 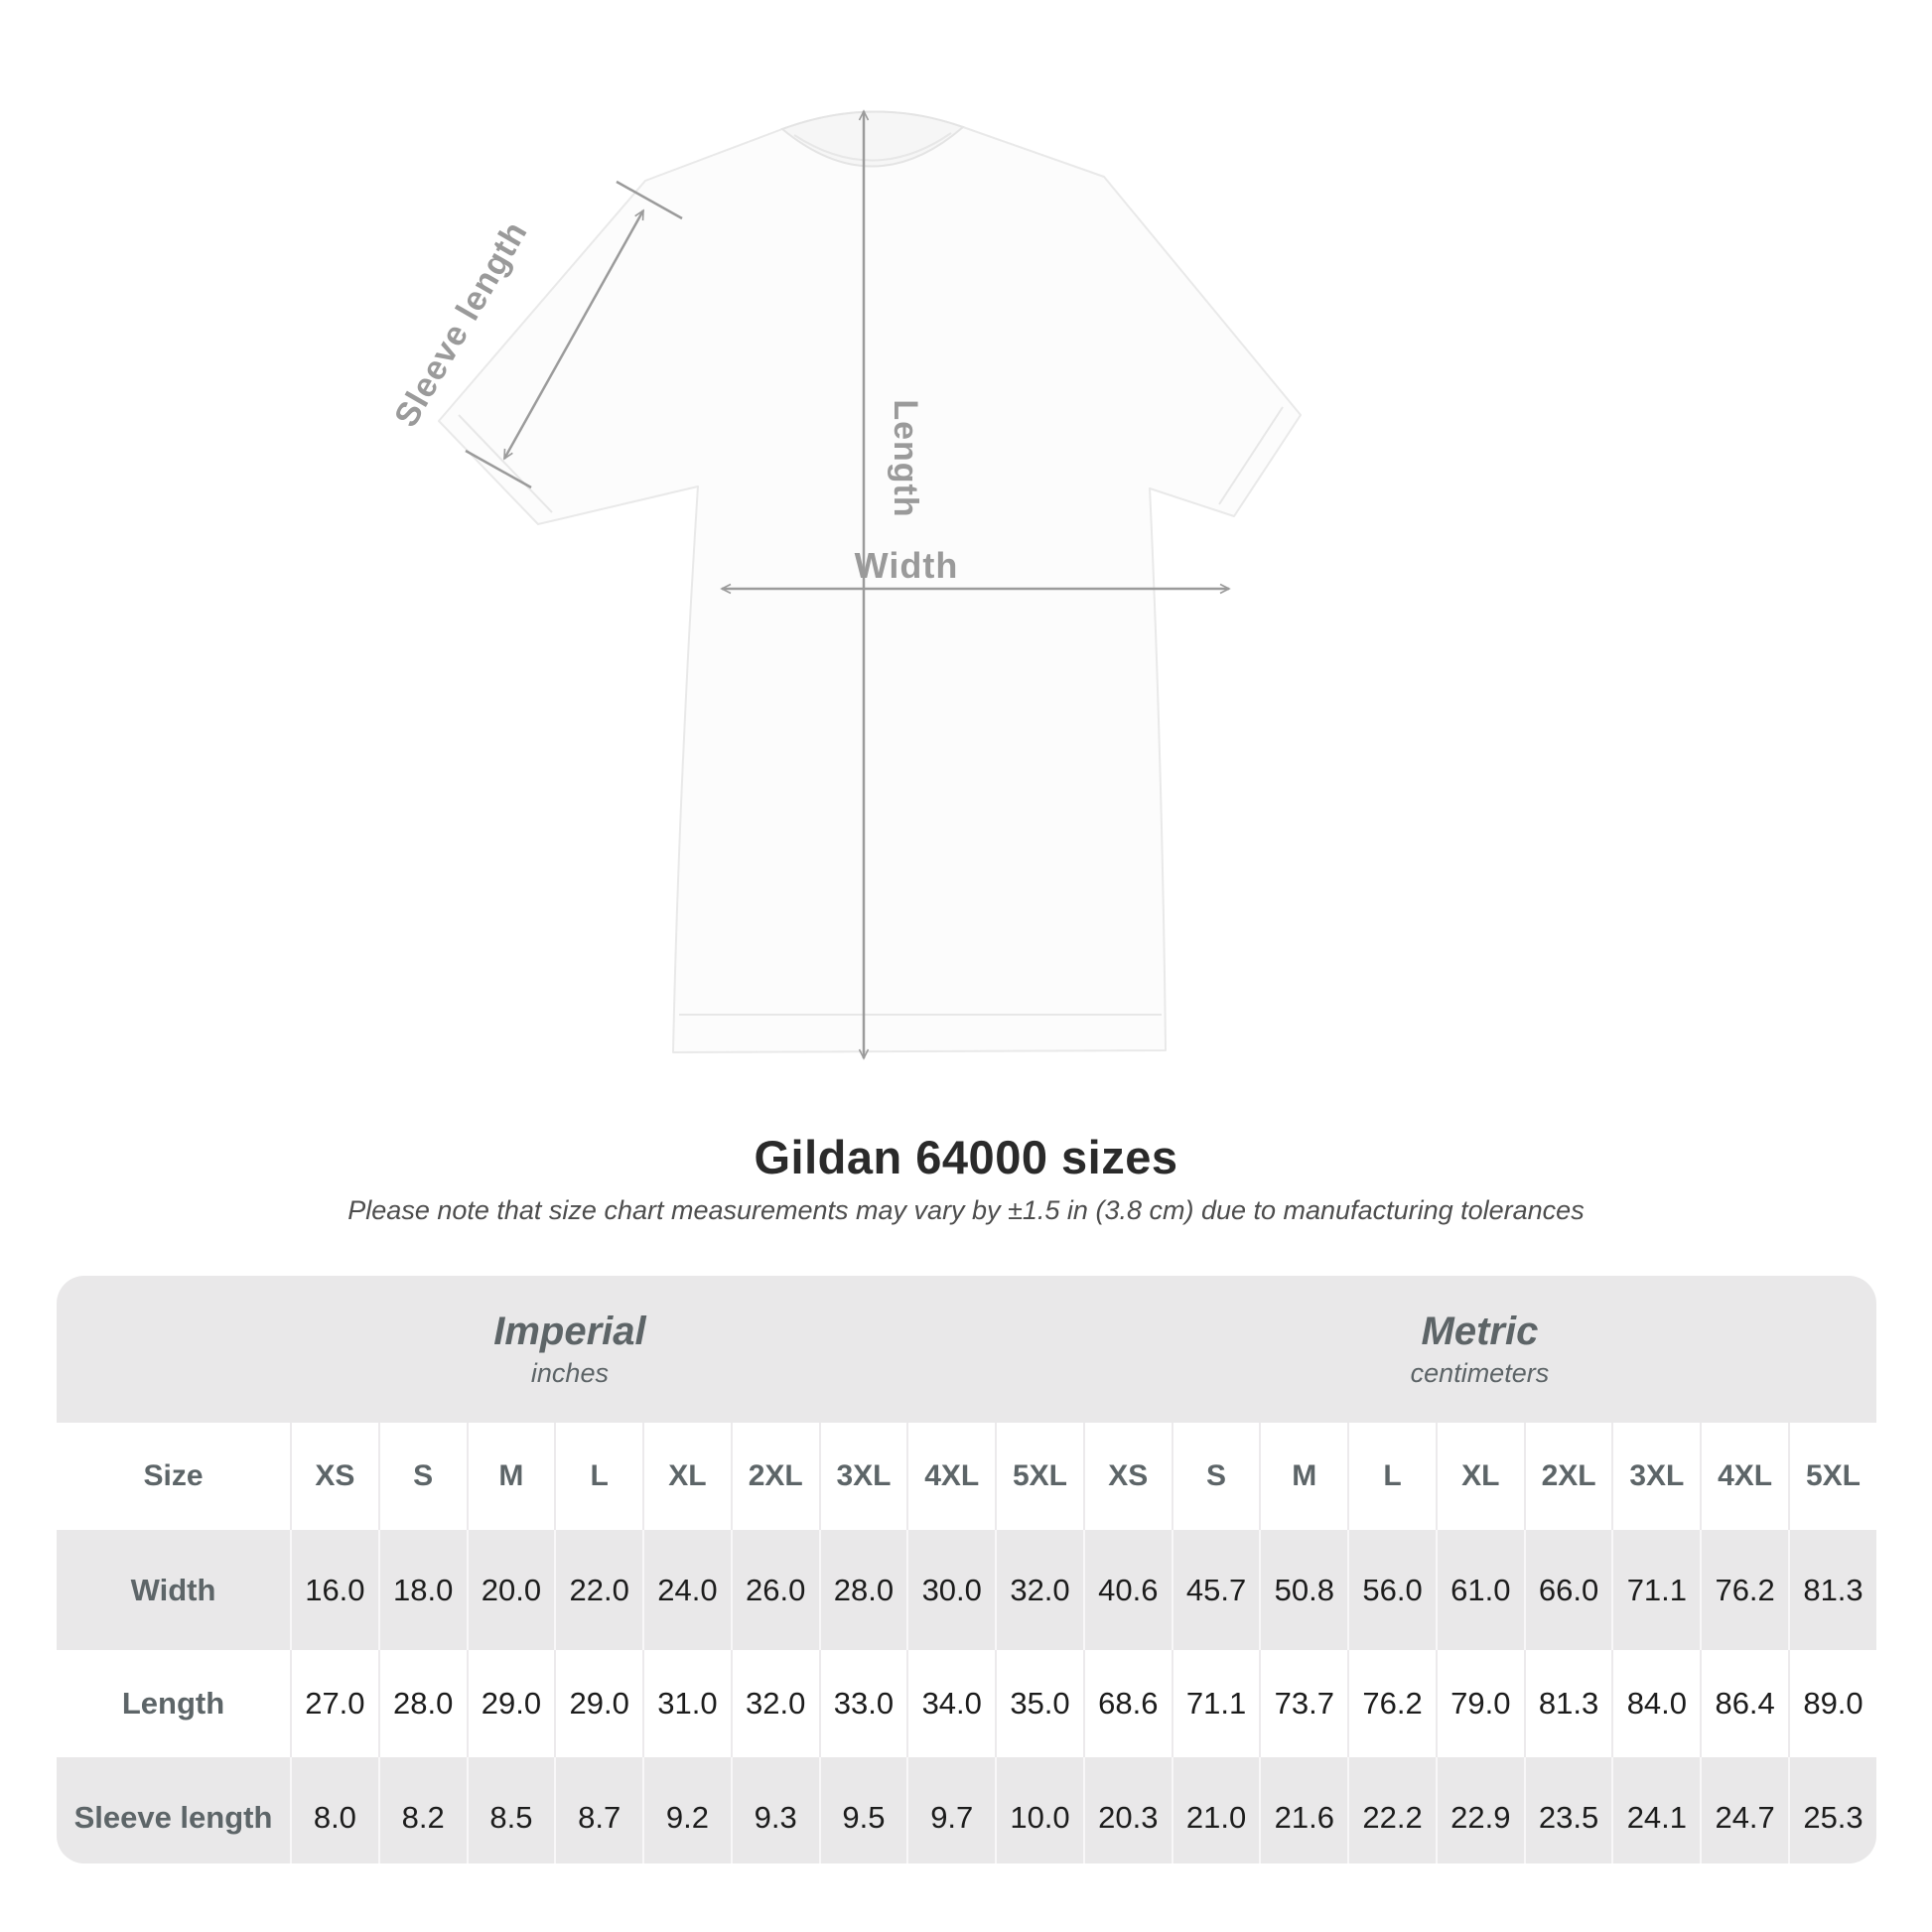 I want to click on table-cell: 23.5, so click(x=1568, y=1810).